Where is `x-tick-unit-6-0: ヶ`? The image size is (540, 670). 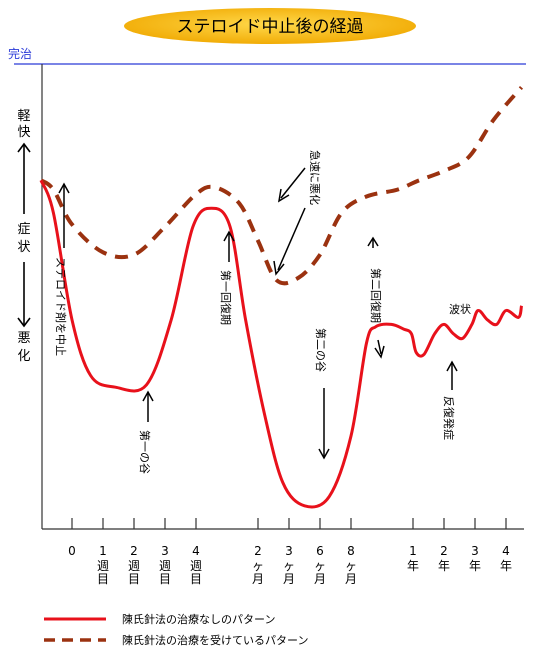 x-tick-unit-6-0: ヶ is located at coordinates (289, 566).